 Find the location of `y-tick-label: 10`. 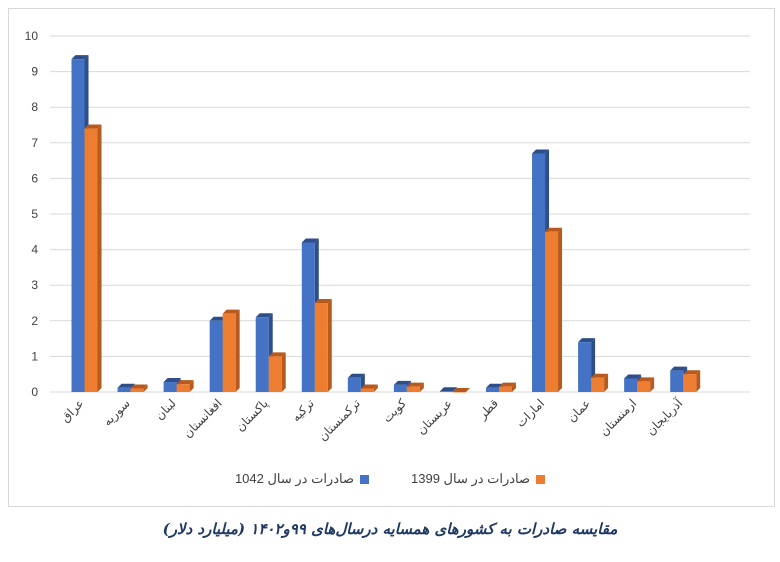

y-tick-label: 10 is located at coordinates (32, 36).